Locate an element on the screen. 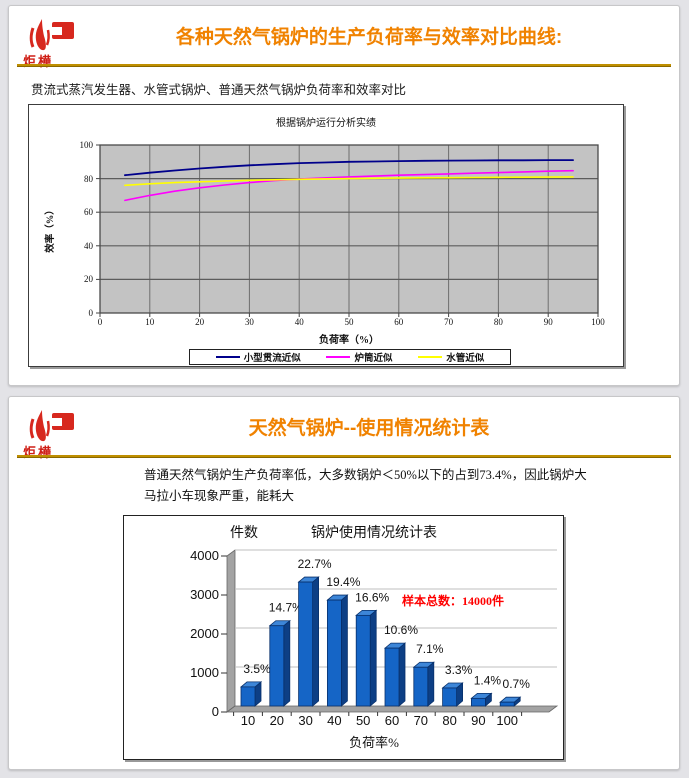 This screenshot has width=689, height=778. series-line-水管近似 is located at coordinates (349, 181).